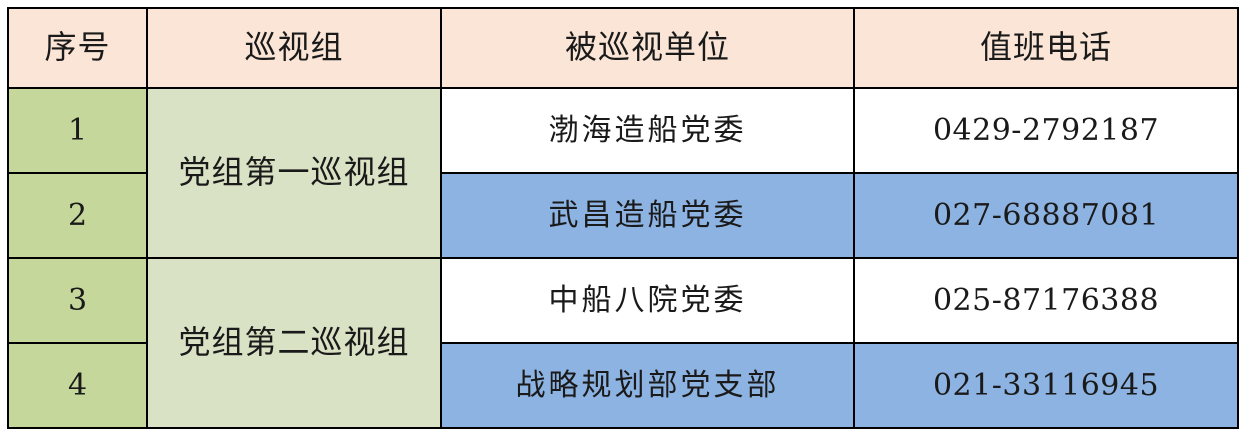 This screenshot has height=429, width=1244. Describe the element at coordinates (647, 130) in the screenshot. I see `cell-unit: 渤海造船党委` at that location.